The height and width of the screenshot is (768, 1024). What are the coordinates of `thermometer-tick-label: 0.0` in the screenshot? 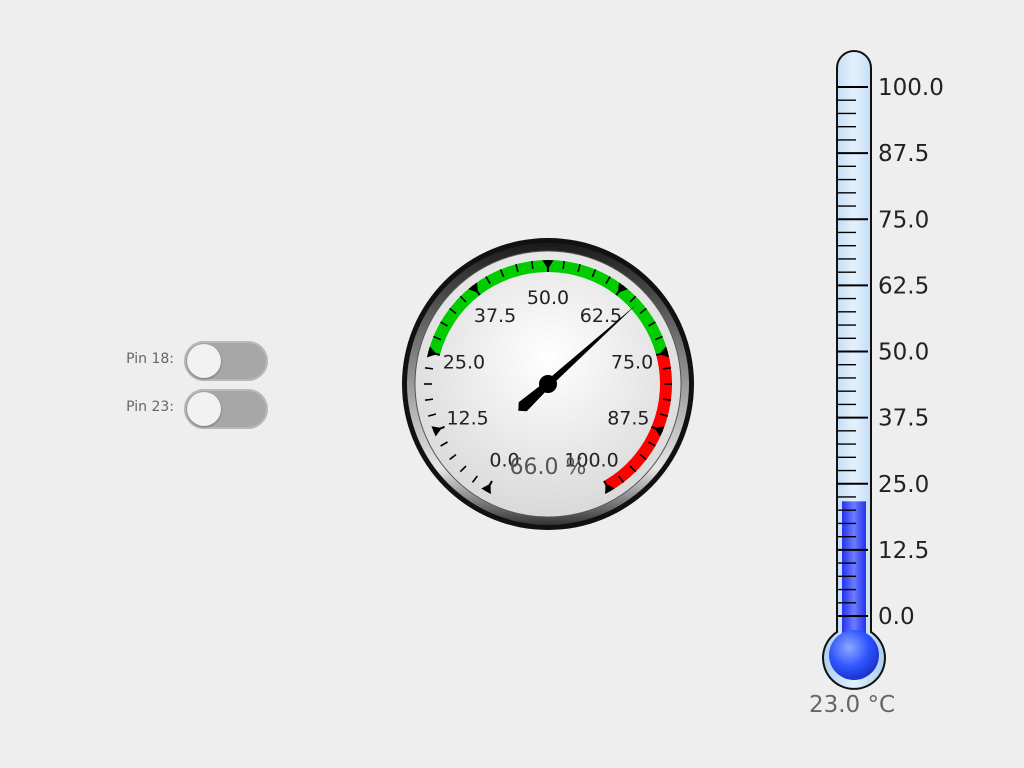 It's located at (896, 617).